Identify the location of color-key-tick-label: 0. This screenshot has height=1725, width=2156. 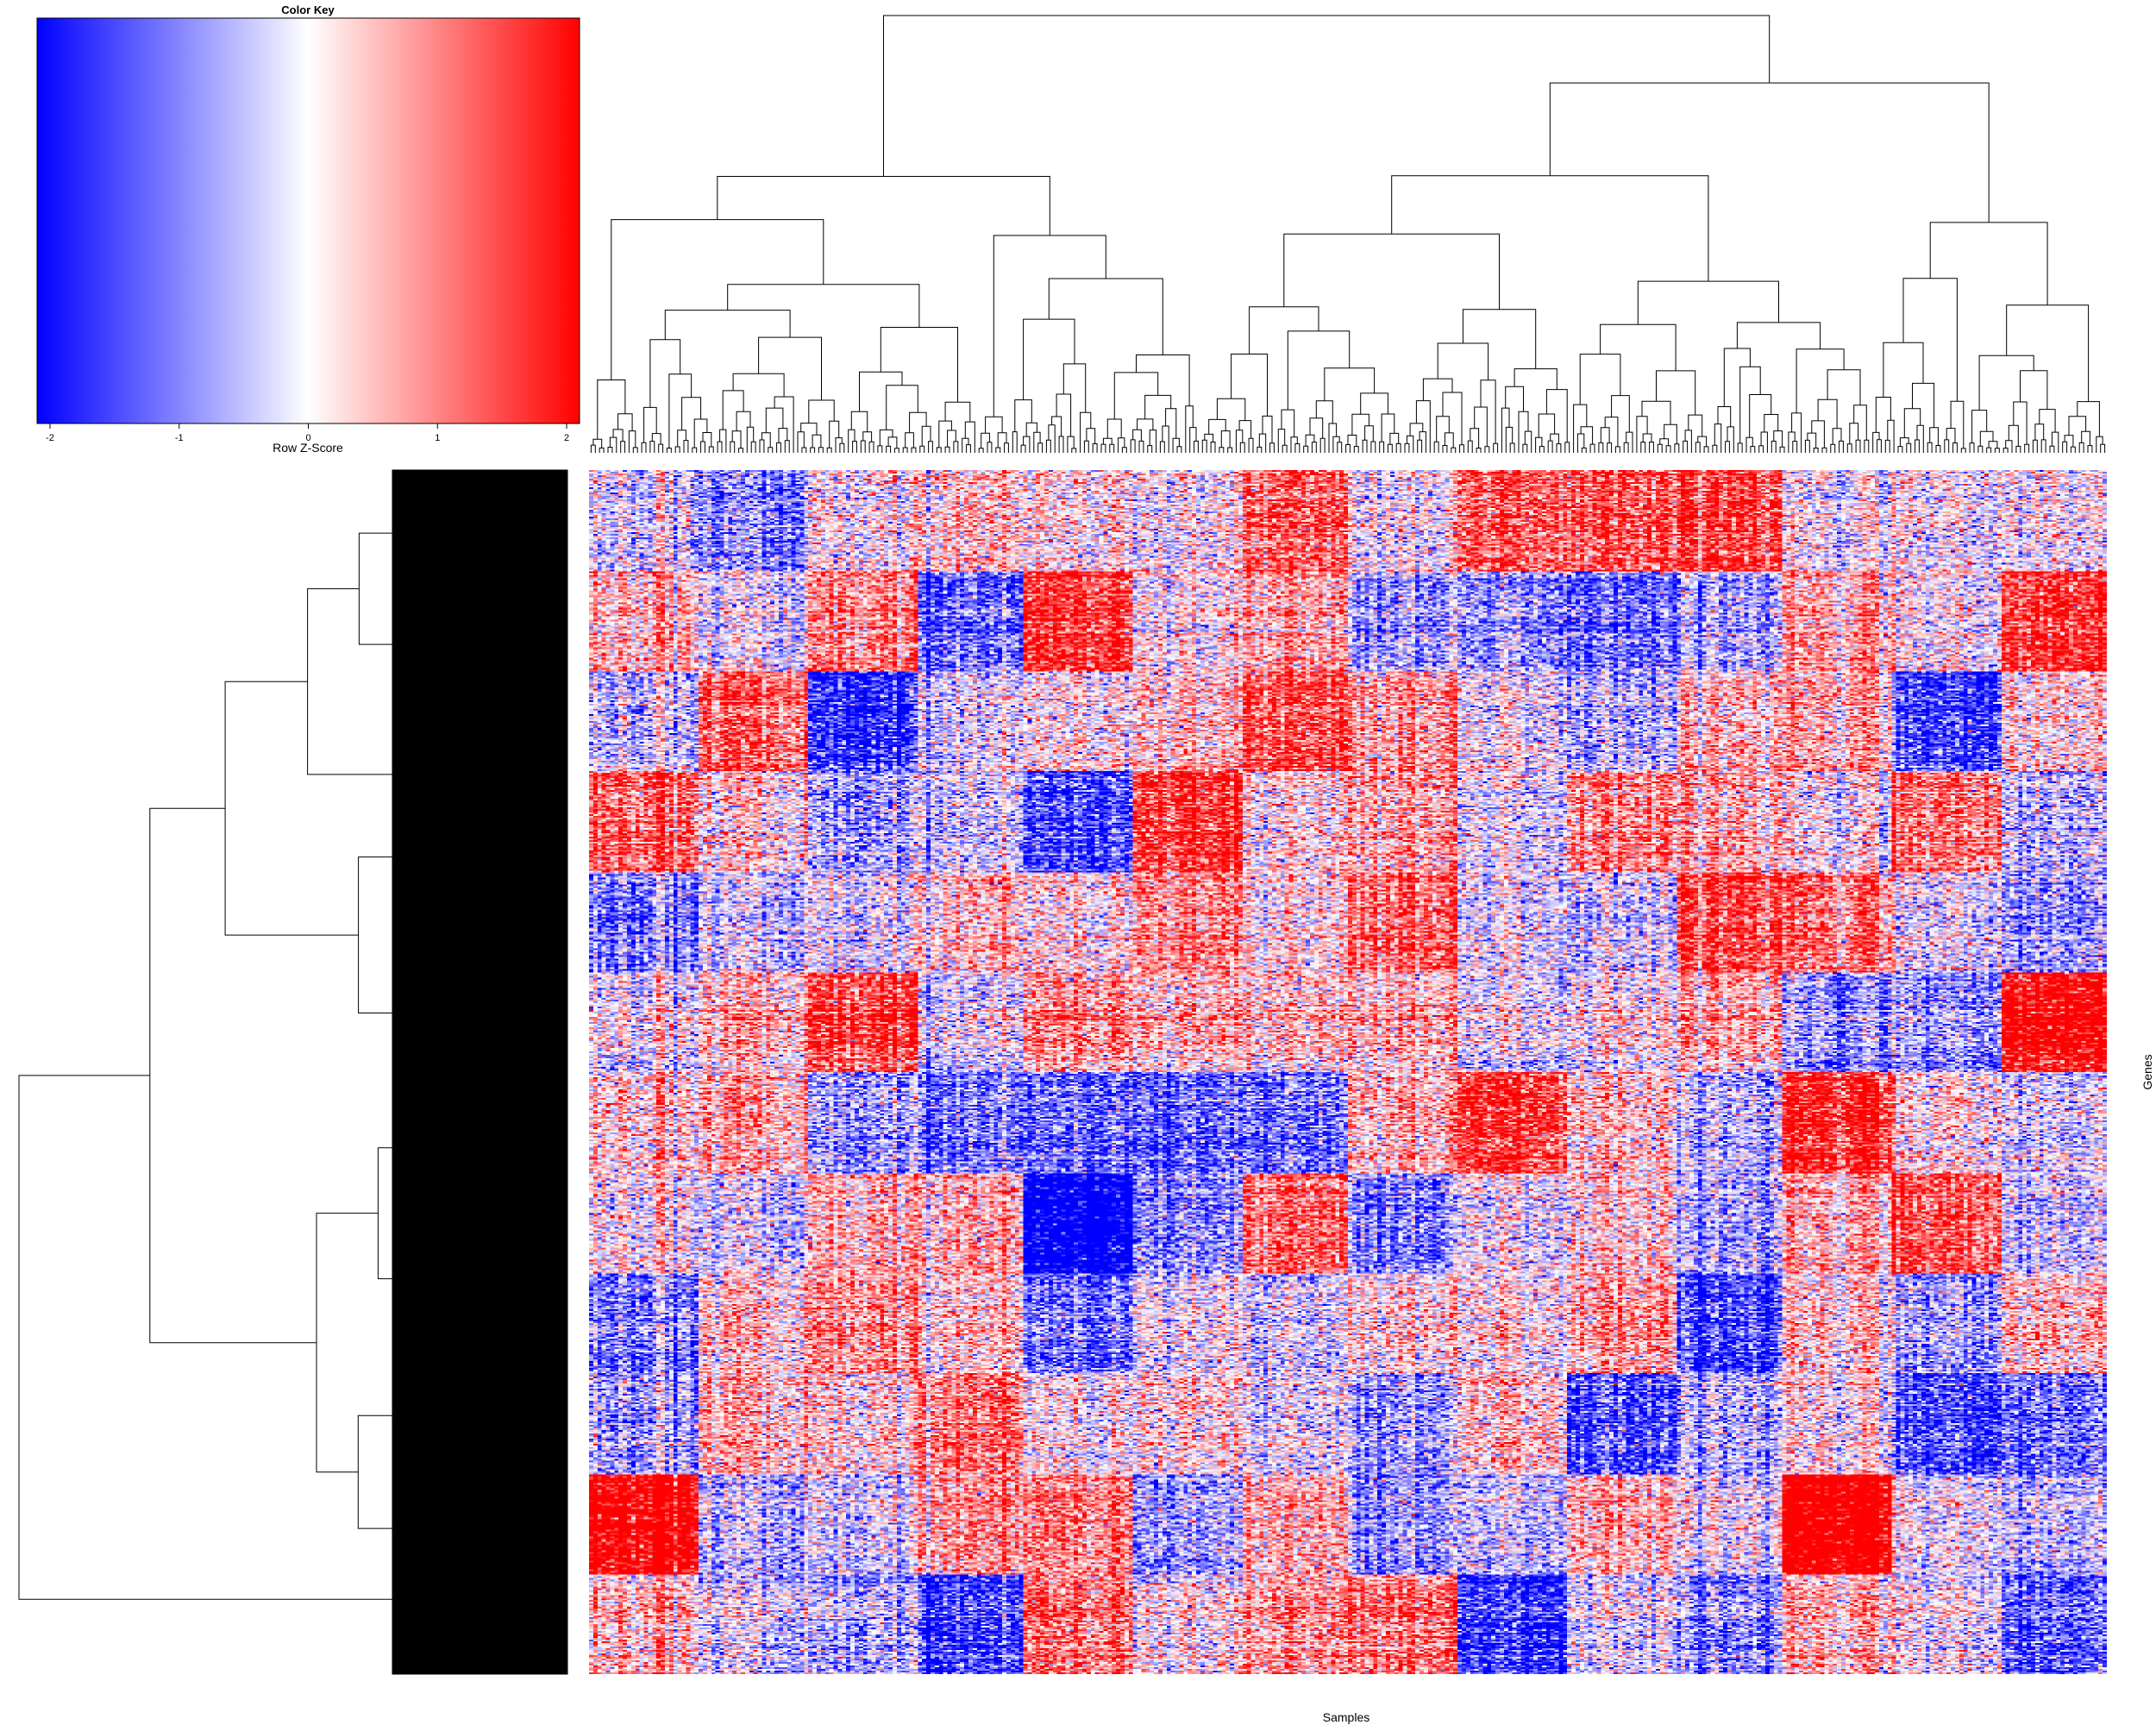
(307, 438).